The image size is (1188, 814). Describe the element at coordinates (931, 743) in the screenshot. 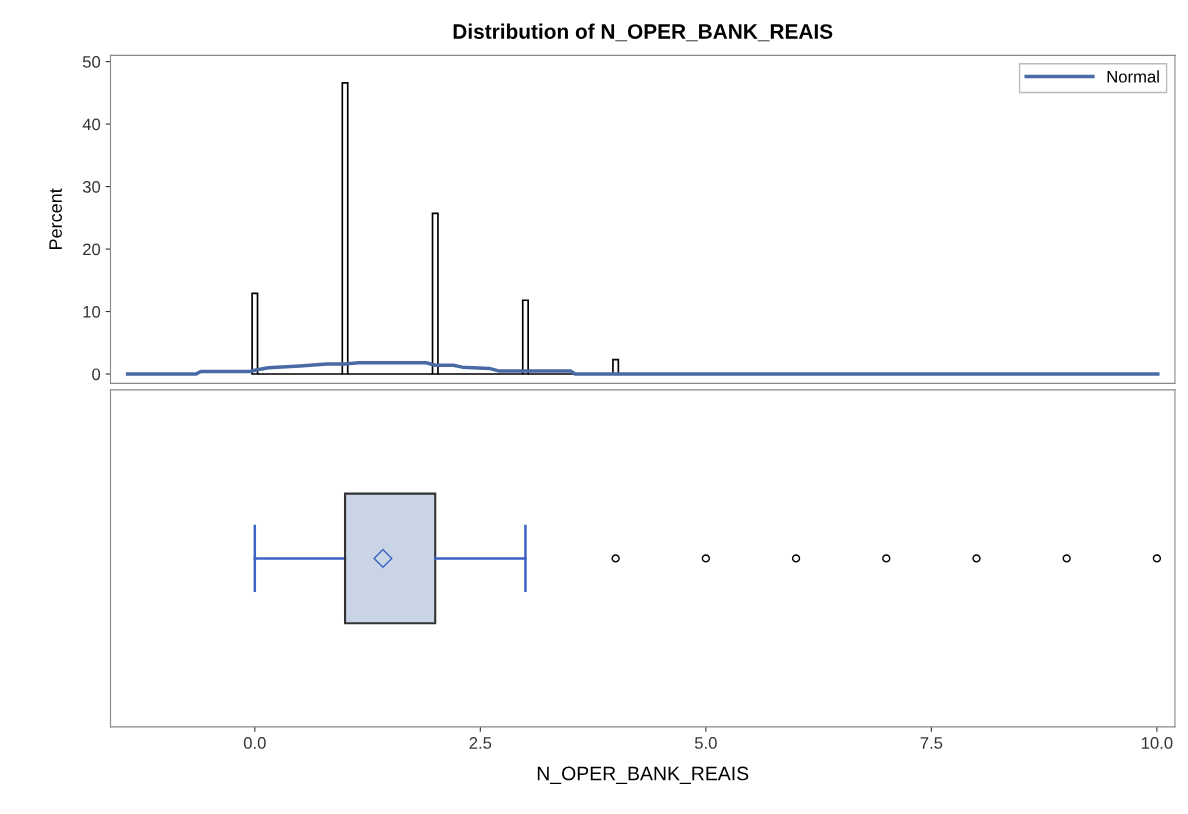

I see `x-tick-label: 7.5` at that location.